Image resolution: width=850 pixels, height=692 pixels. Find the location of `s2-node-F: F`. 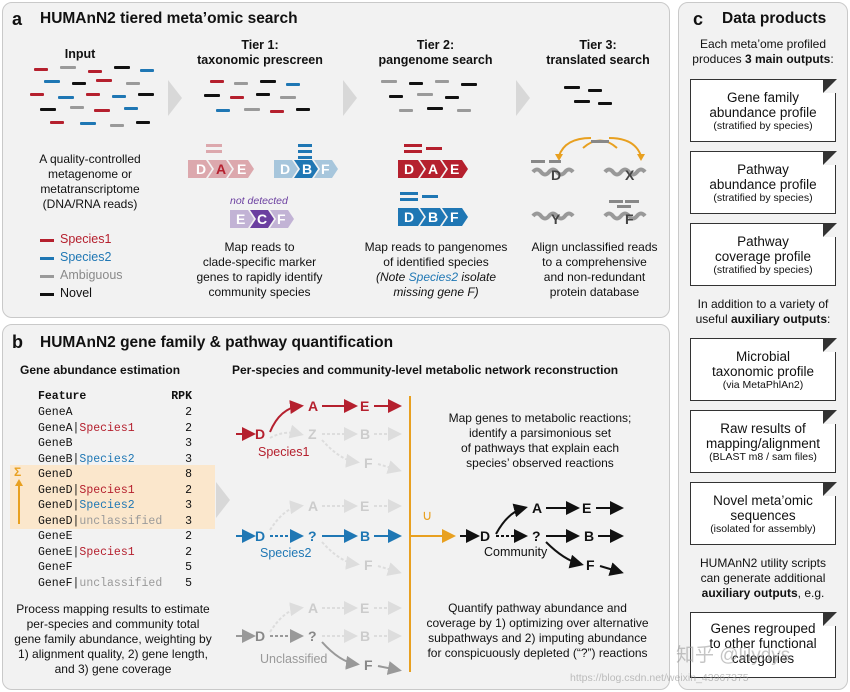

s2-node-F: F is located at coordinates (368, 565).